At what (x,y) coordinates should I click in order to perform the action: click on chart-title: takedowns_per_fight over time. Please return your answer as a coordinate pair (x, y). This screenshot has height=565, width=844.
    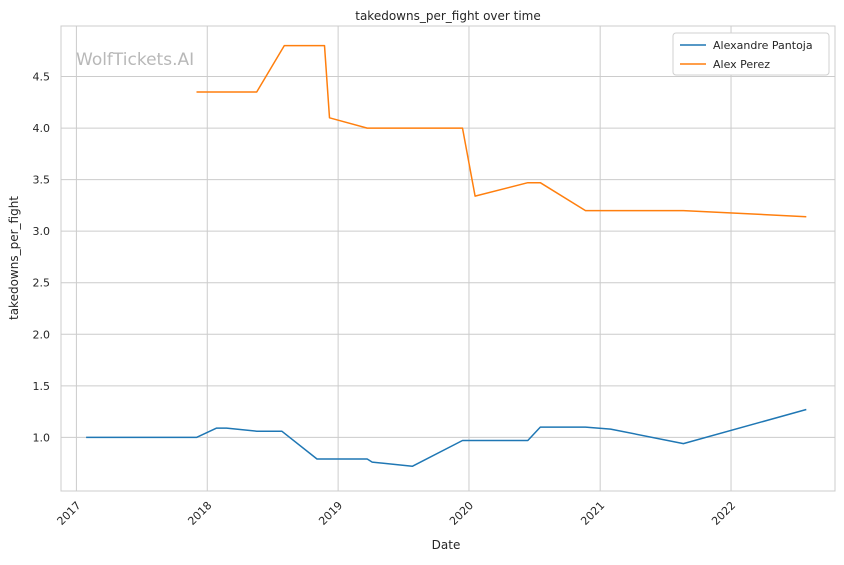
    Looking at the image, I should click on (448, 16).